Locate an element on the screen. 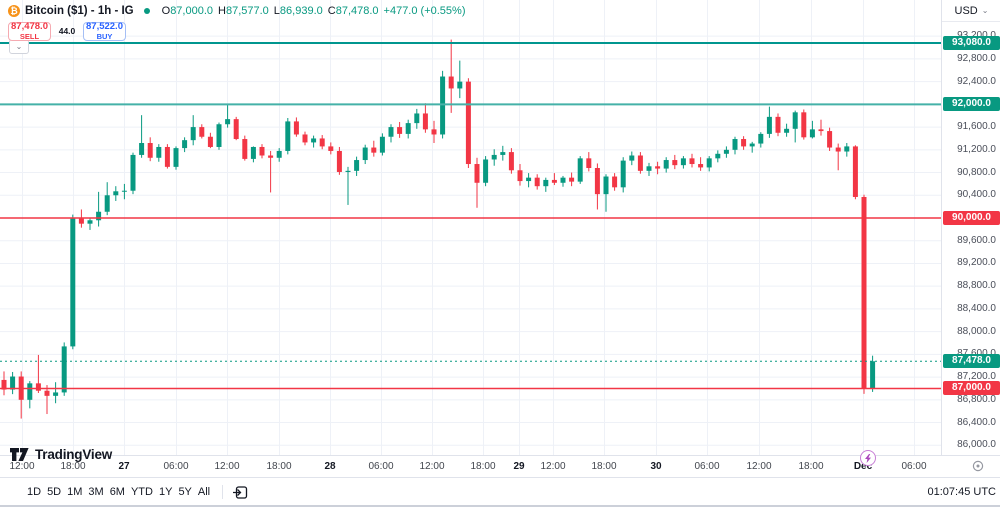  range-button-3m: 3M is located at coordinates (96, 492).